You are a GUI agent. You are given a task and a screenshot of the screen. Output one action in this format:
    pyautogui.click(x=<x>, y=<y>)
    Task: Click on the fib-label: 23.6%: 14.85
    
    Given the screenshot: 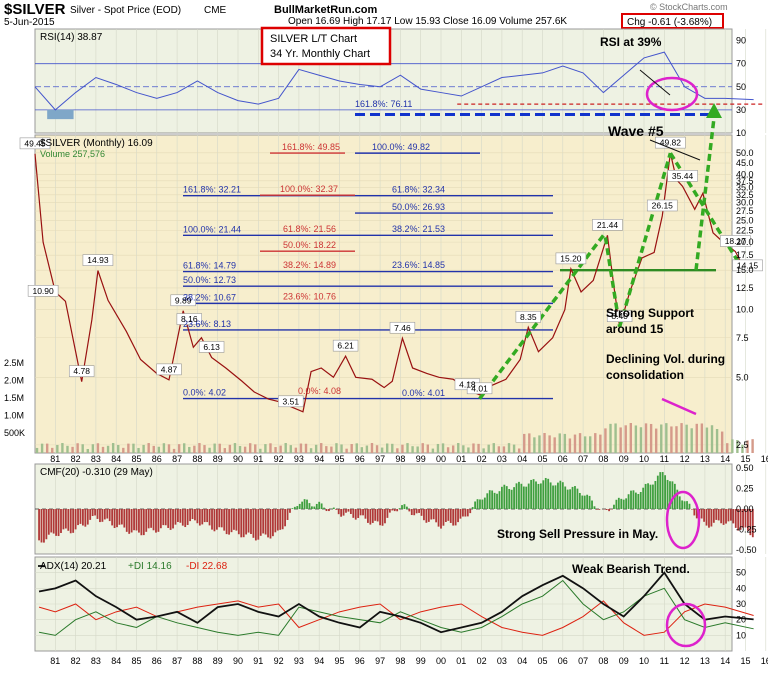 What is the action you would take?
    pyautogui.click(x=418, y=265)
    